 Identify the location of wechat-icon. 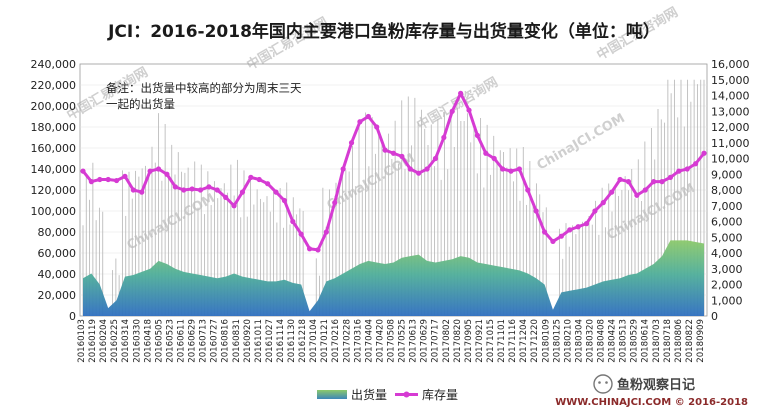
(603, 384).